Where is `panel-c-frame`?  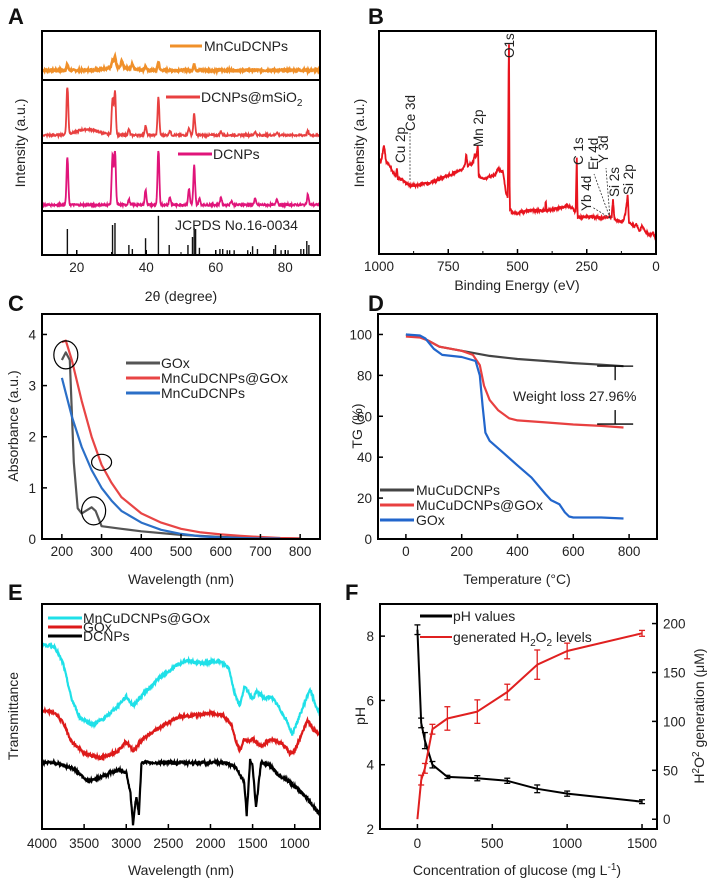 panel-c-frame is located at coordinates (181, 426).